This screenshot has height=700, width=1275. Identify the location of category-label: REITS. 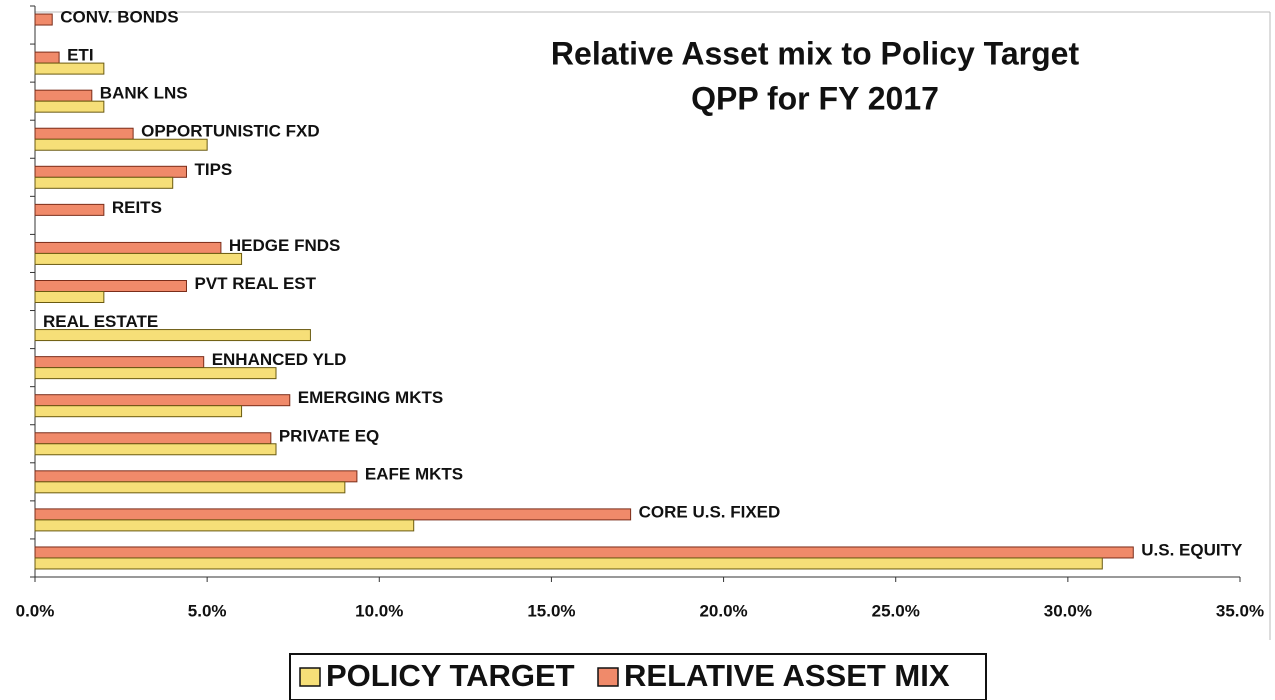
(137, 207).